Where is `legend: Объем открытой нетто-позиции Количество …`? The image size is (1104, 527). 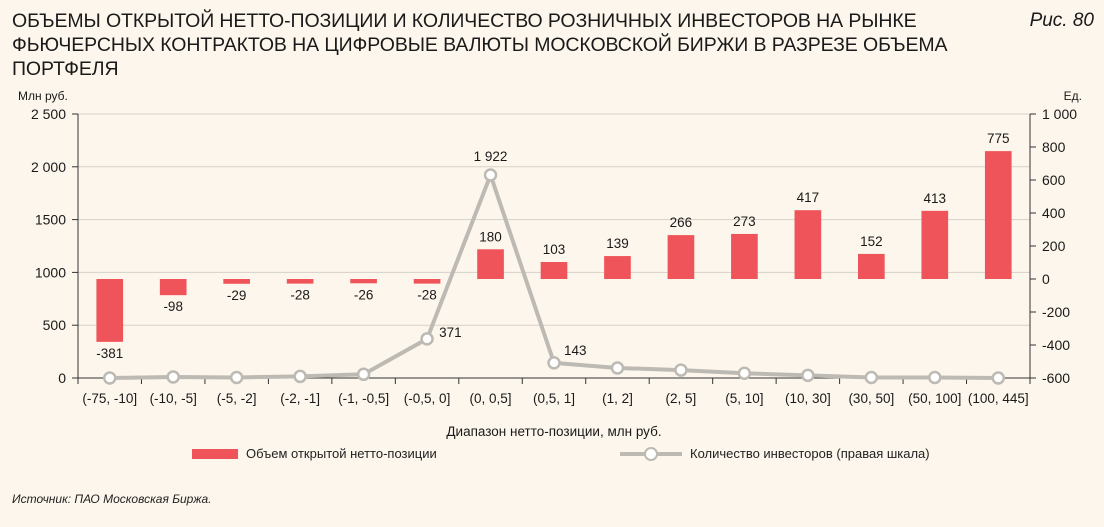 legend: Объем открытой нетто-позиции Количество … is located at coordinates (552, 458).